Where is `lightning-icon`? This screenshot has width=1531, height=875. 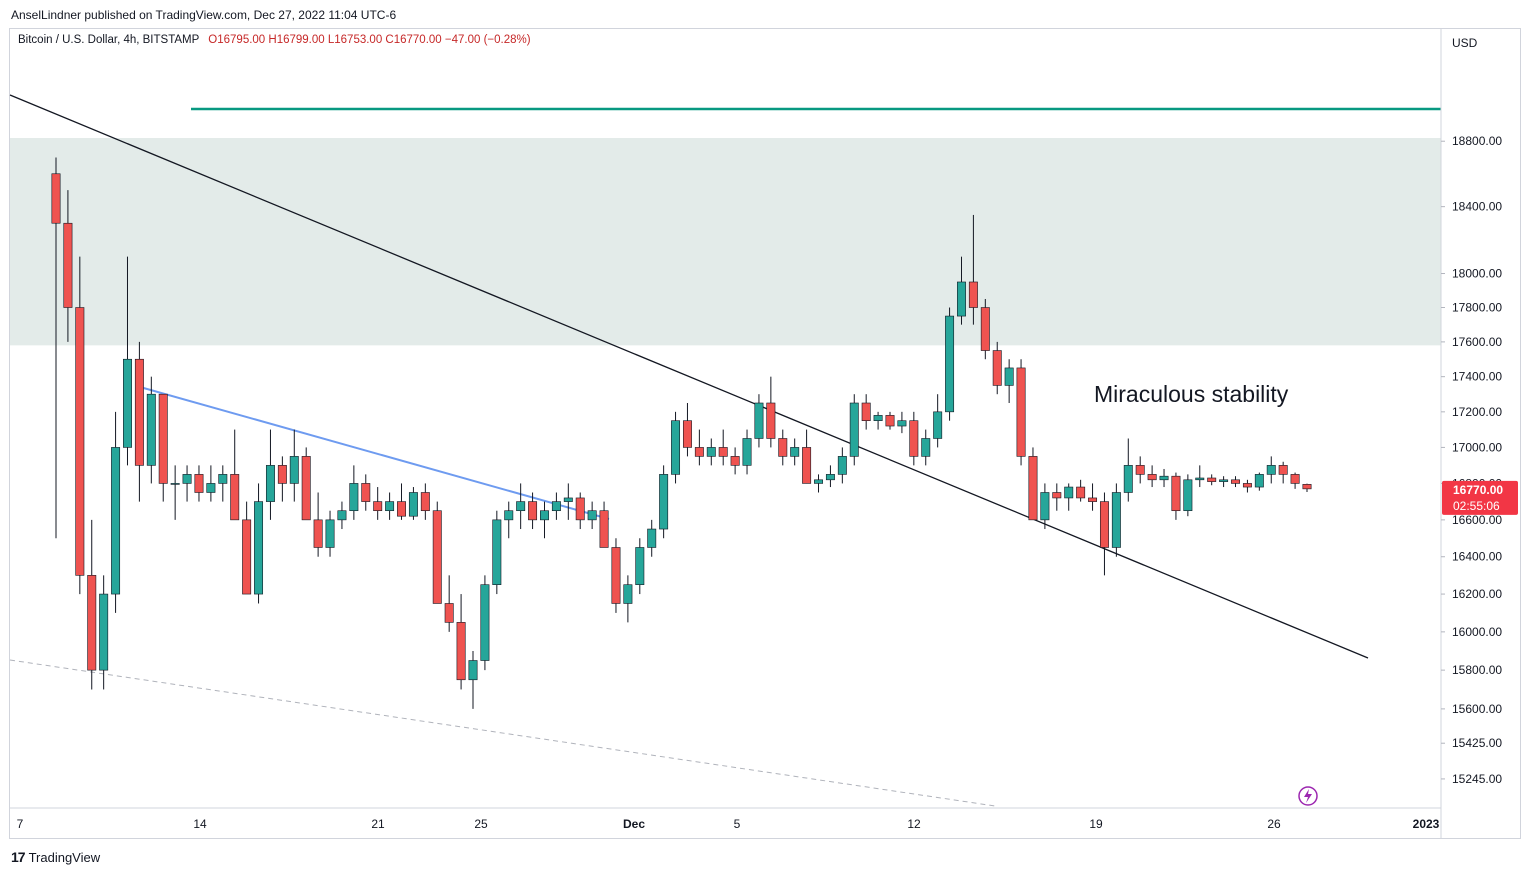
lightning-icon is located at coordinates (1308, 796).